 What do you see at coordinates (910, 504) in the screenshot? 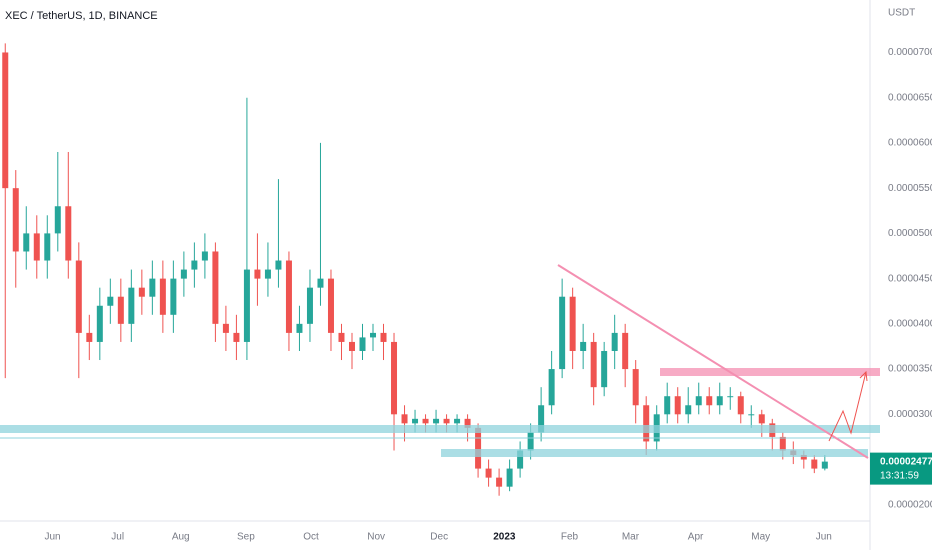
I see `y-tick-label: 0.00002000` at bounding box center [910, 504].